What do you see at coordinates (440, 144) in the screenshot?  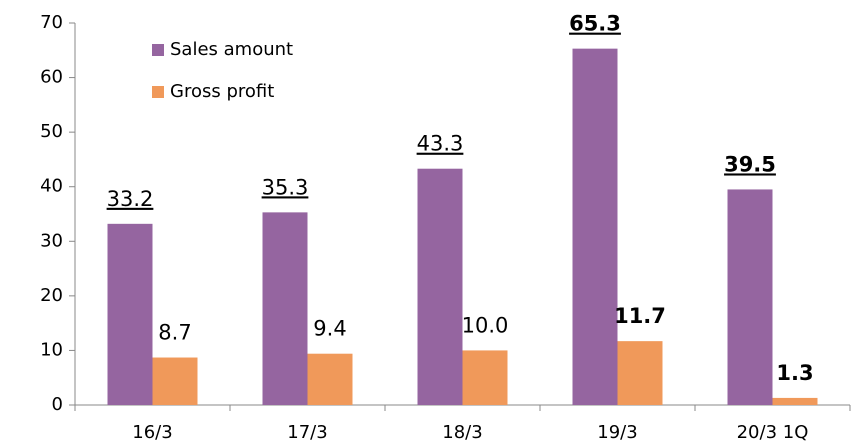 I see `value-label: 43.3` at bounding box center [440, 144].